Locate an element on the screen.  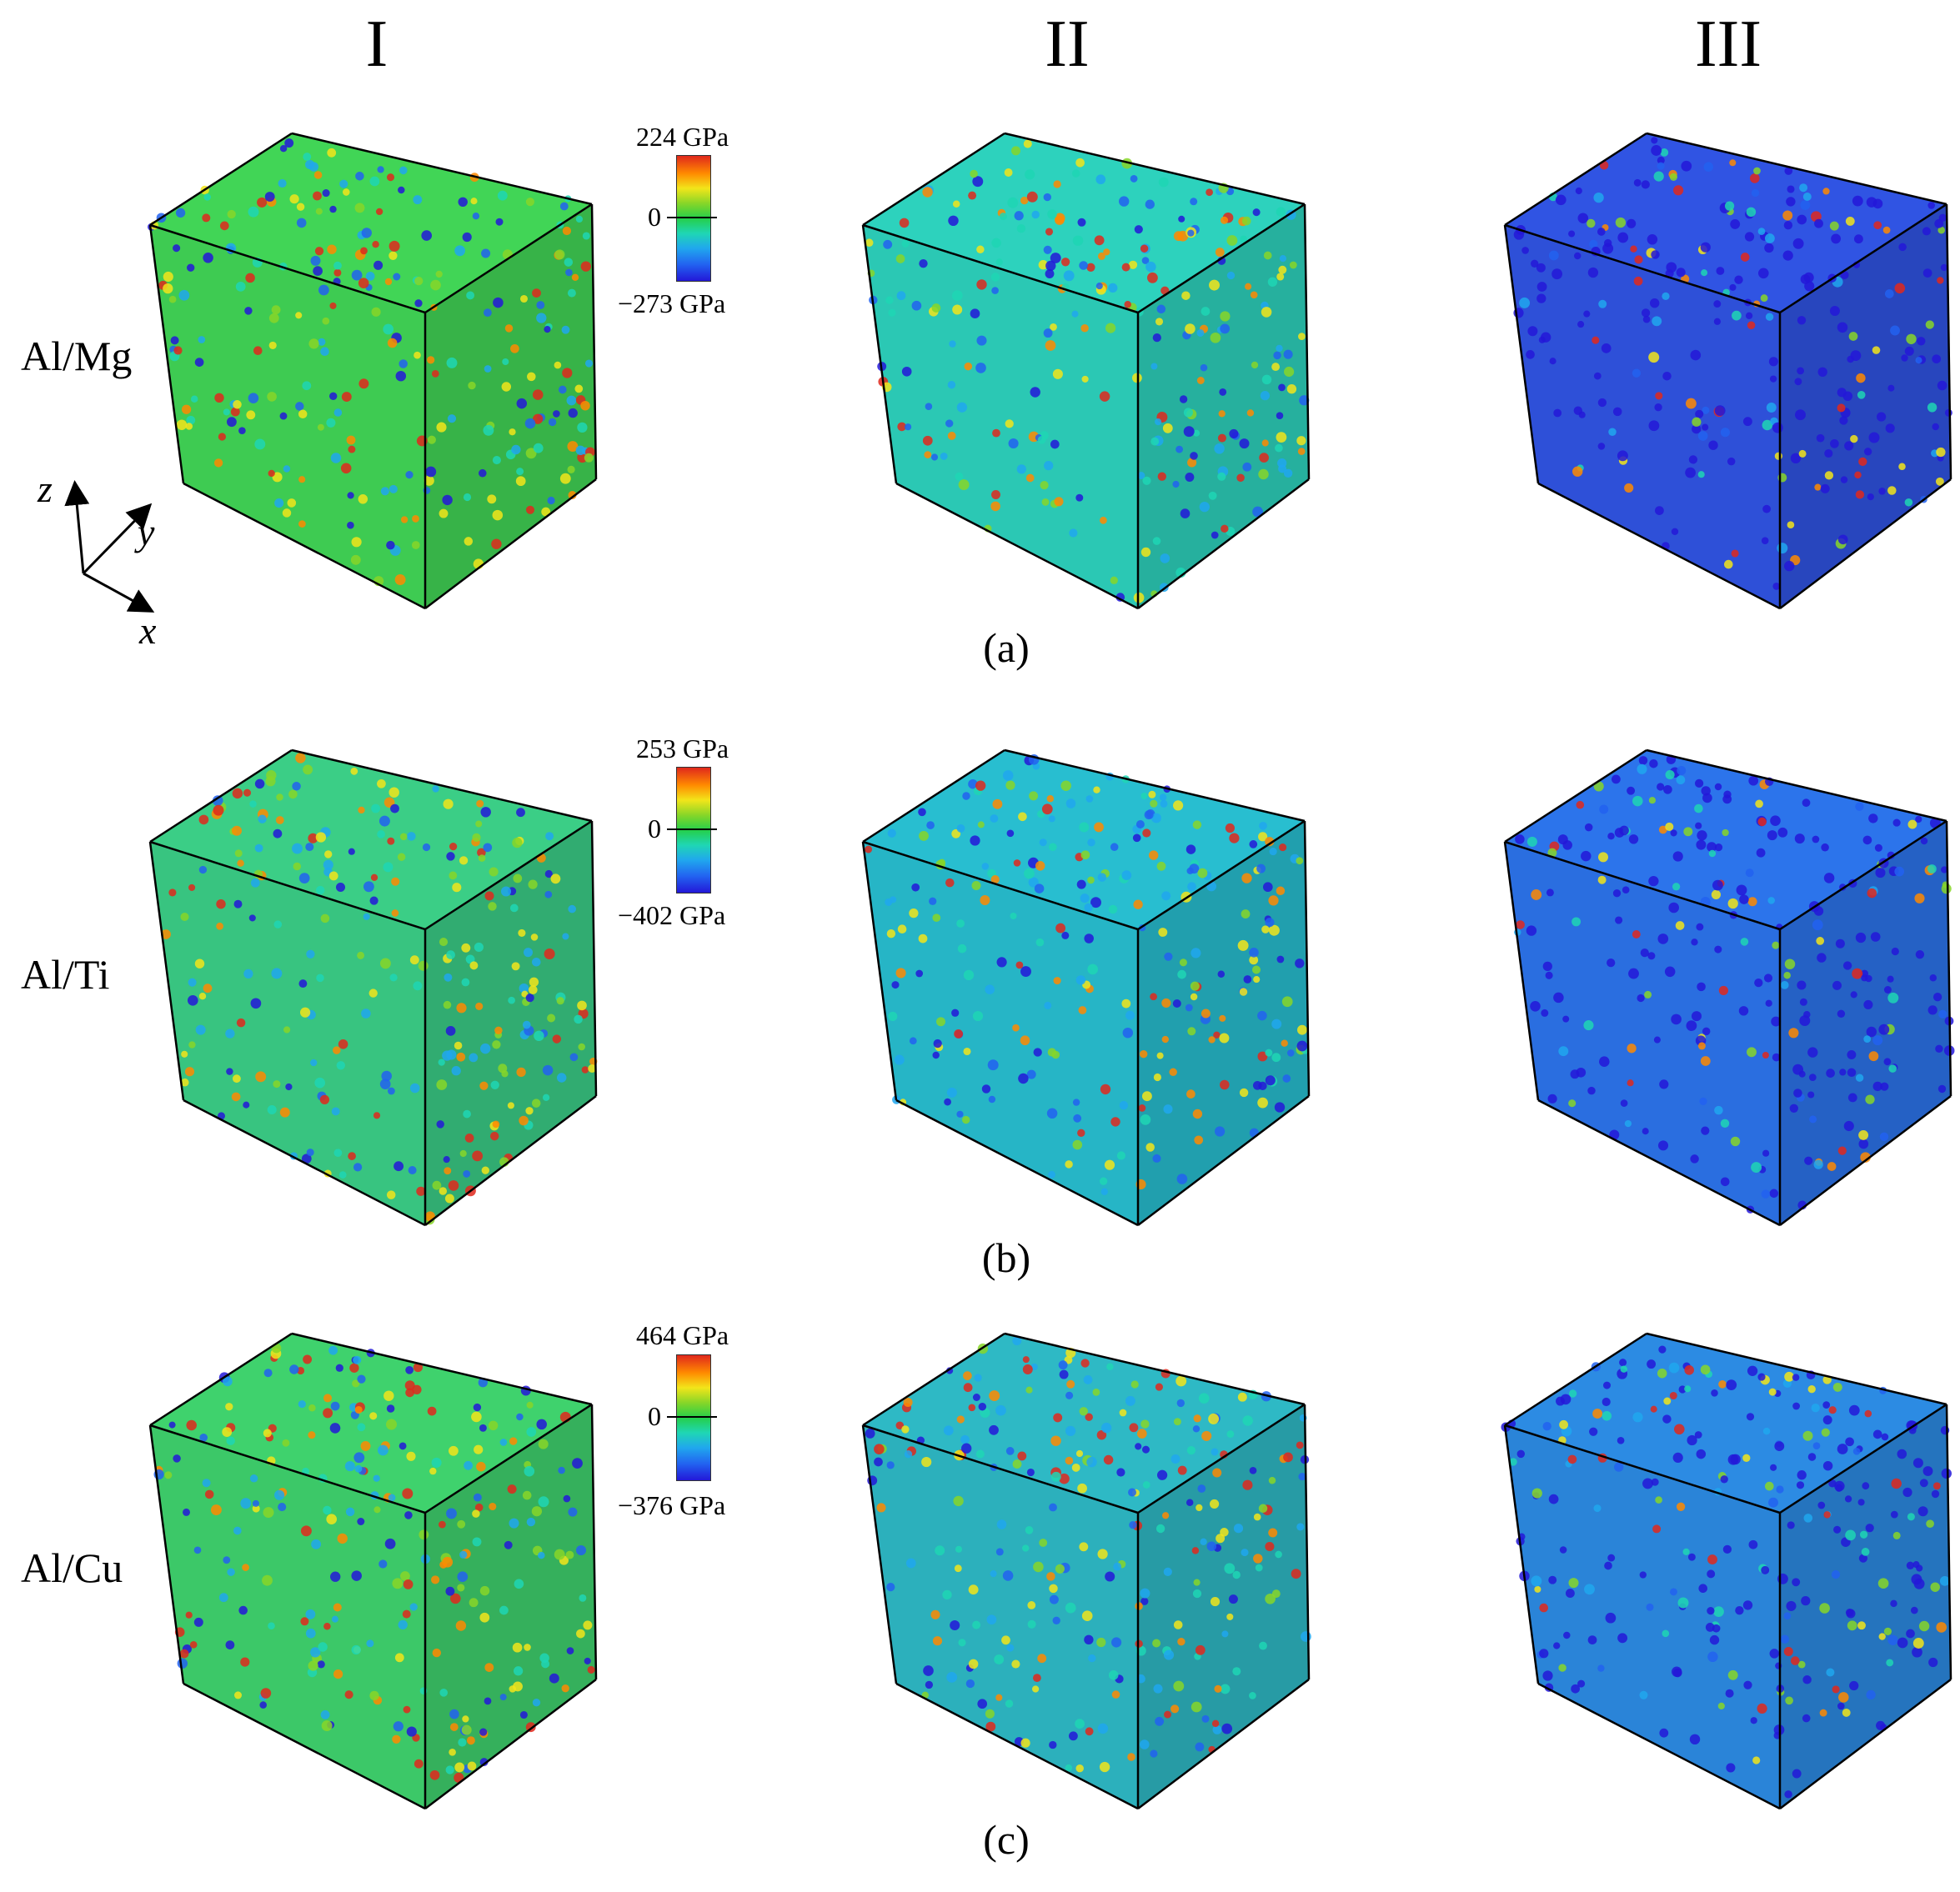
column-header-3: III is located at coordinates (1728, 44).